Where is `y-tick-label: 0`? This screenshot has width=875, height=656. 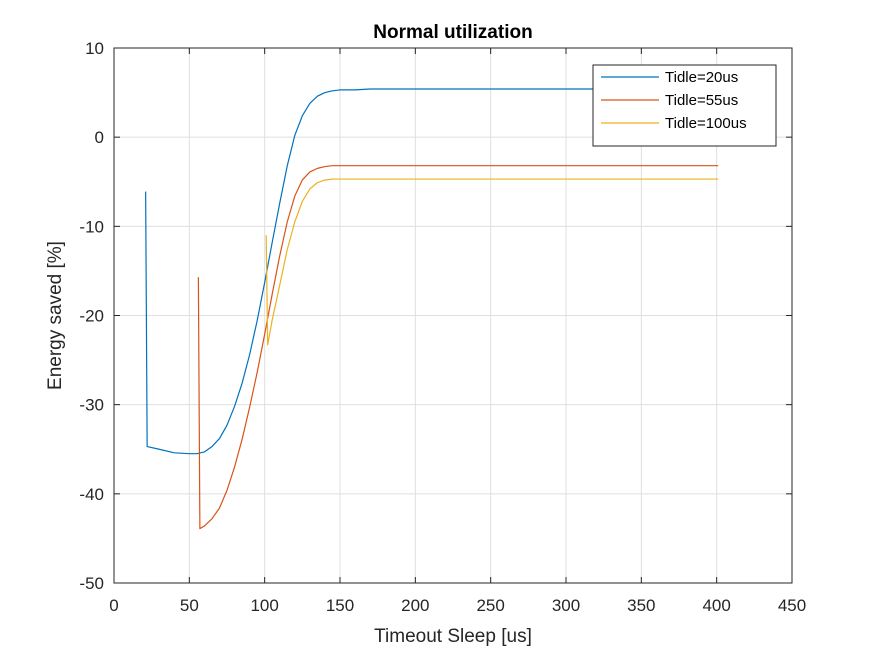
y-tick-label: 0 is located at coordinates (99, 137).